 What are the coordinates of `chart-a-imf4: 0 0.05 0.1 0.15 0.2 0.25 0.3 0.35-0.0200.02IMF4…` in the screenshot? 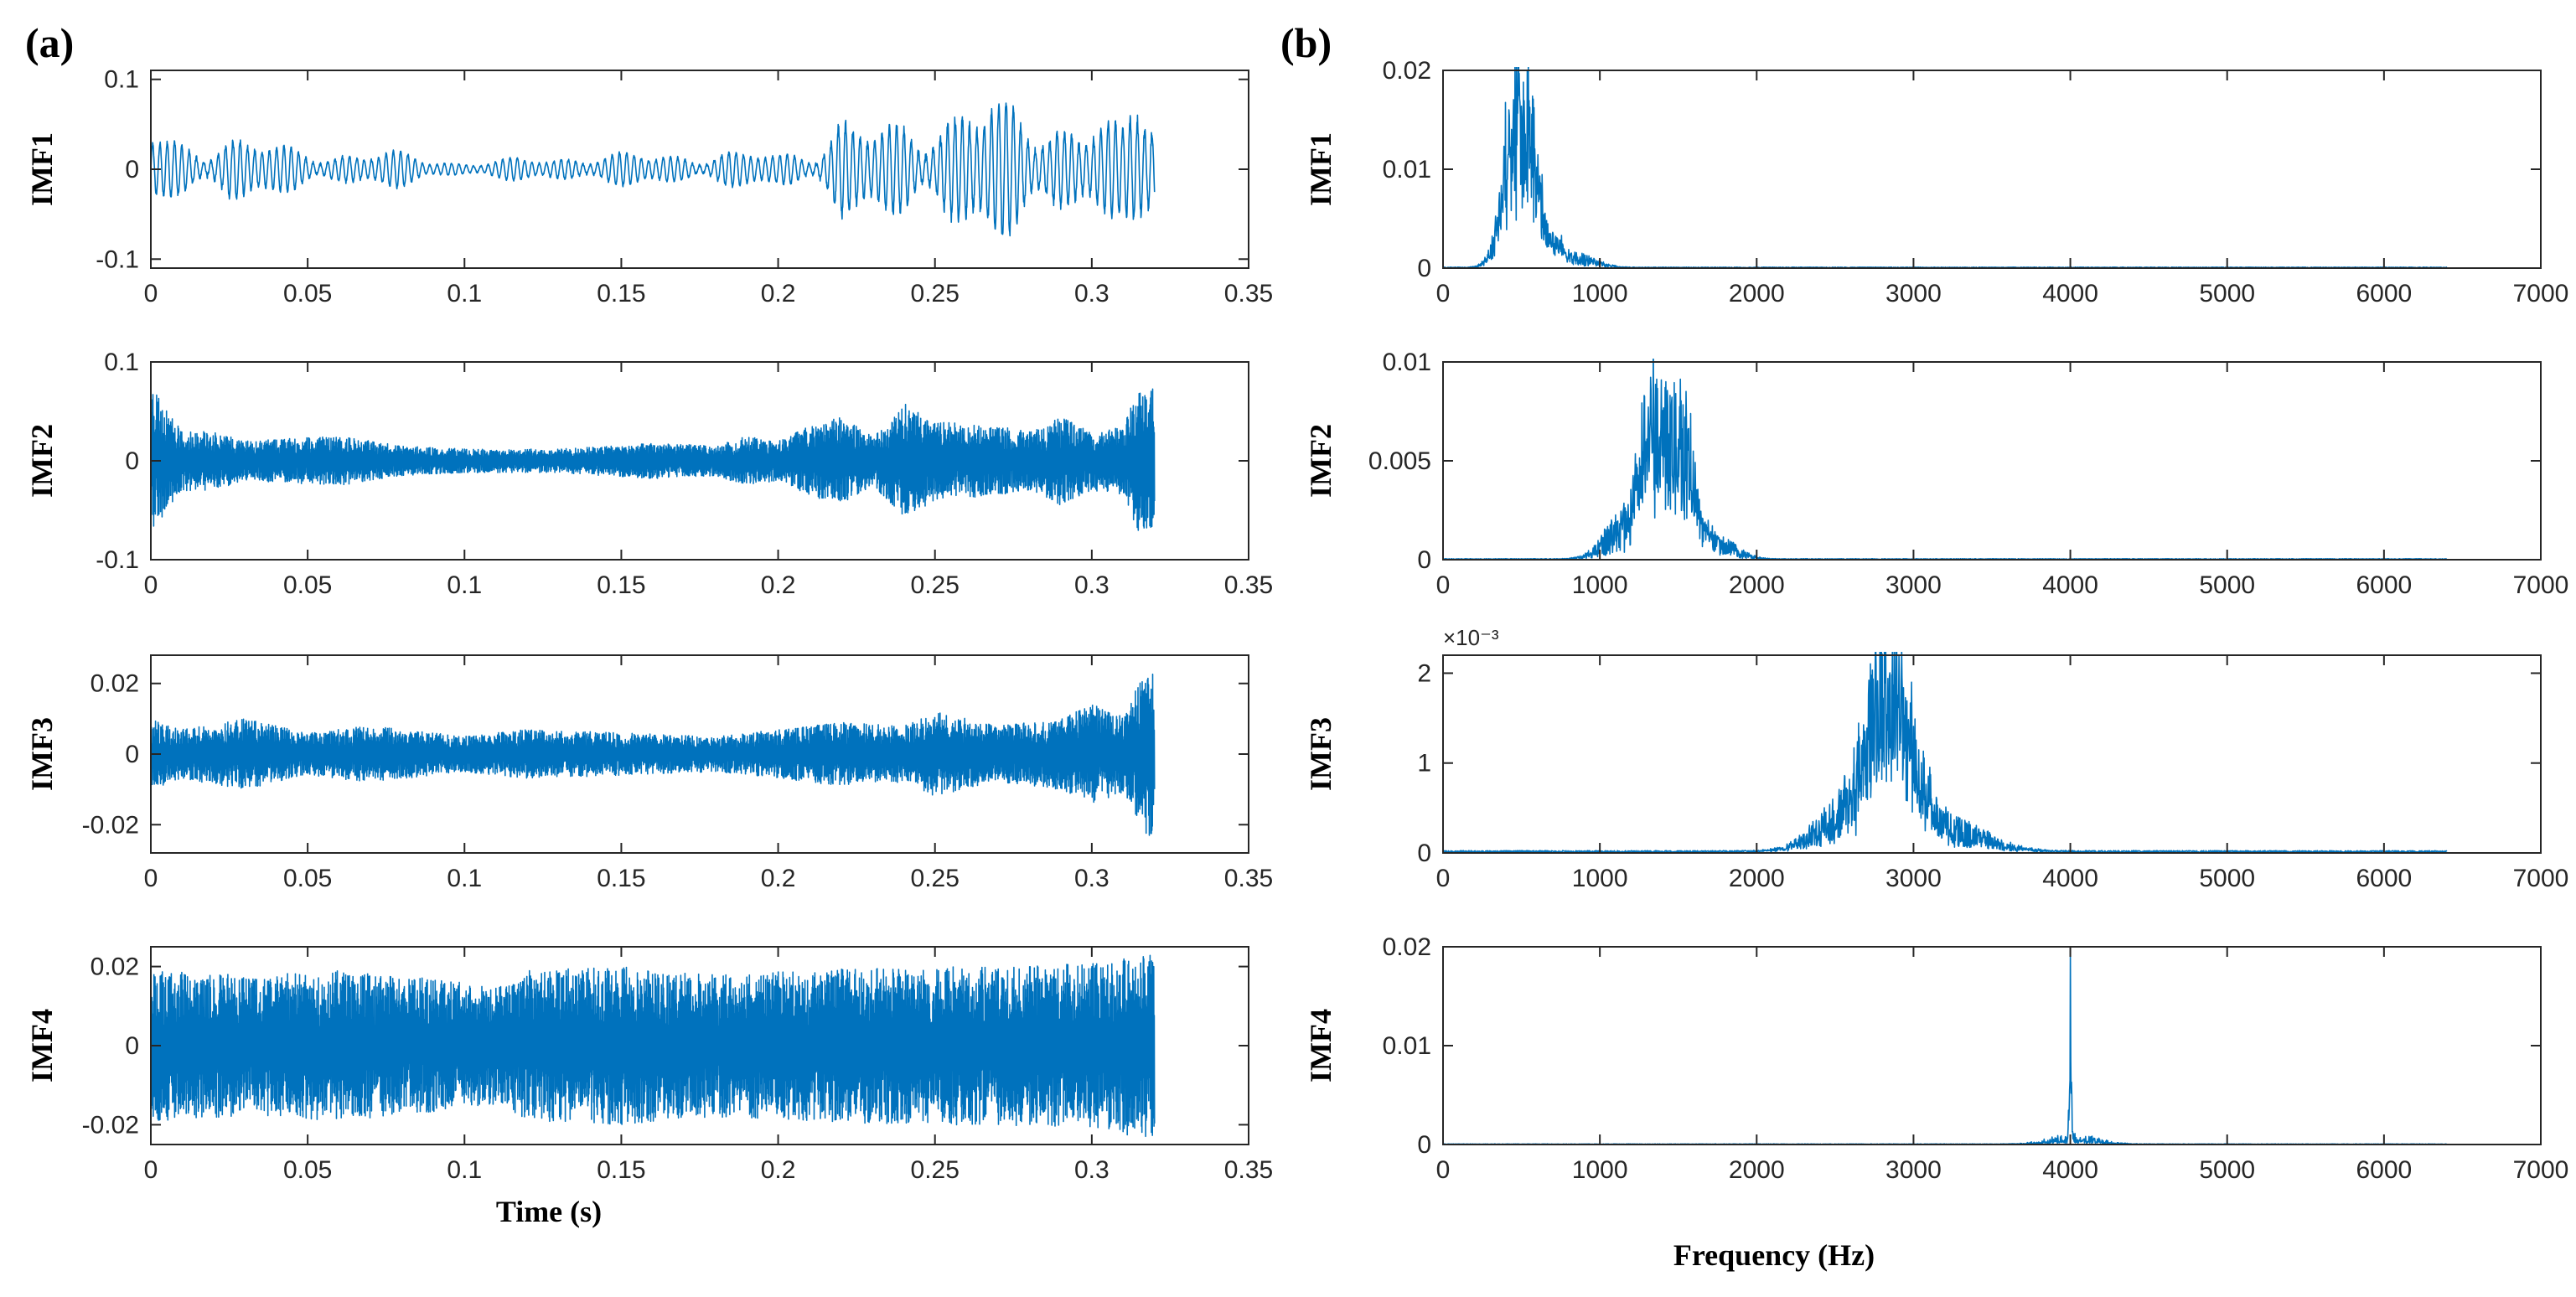 It's located at (649, 1087).